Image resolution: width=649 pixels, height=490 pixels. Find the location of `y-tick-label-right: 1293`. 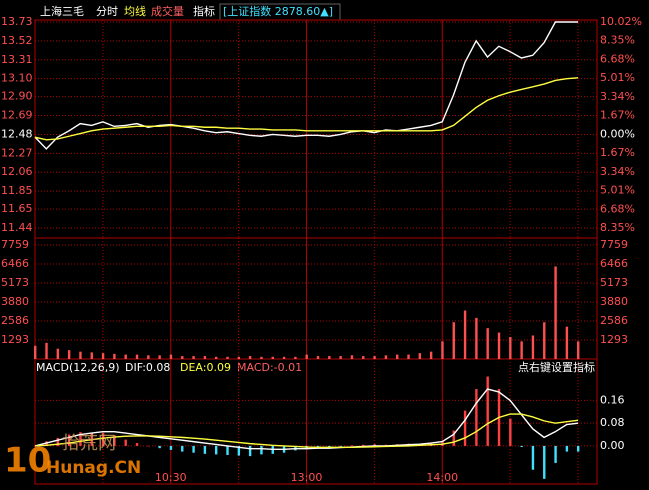

y-tick-label-right: 1293 is located at coordinates (614, 339).